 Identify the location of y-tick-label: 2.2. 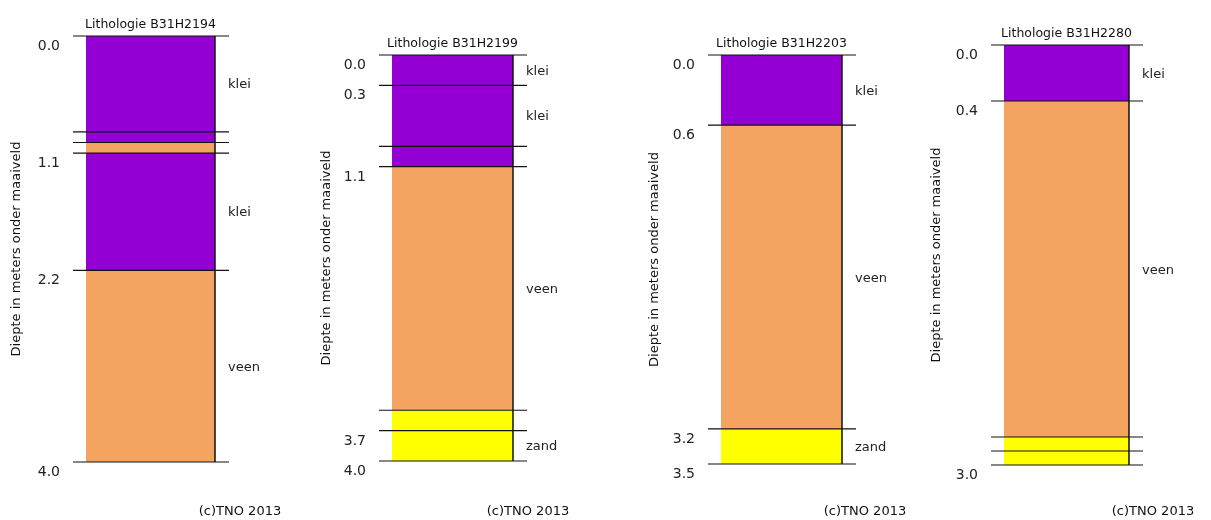
(48, 279).